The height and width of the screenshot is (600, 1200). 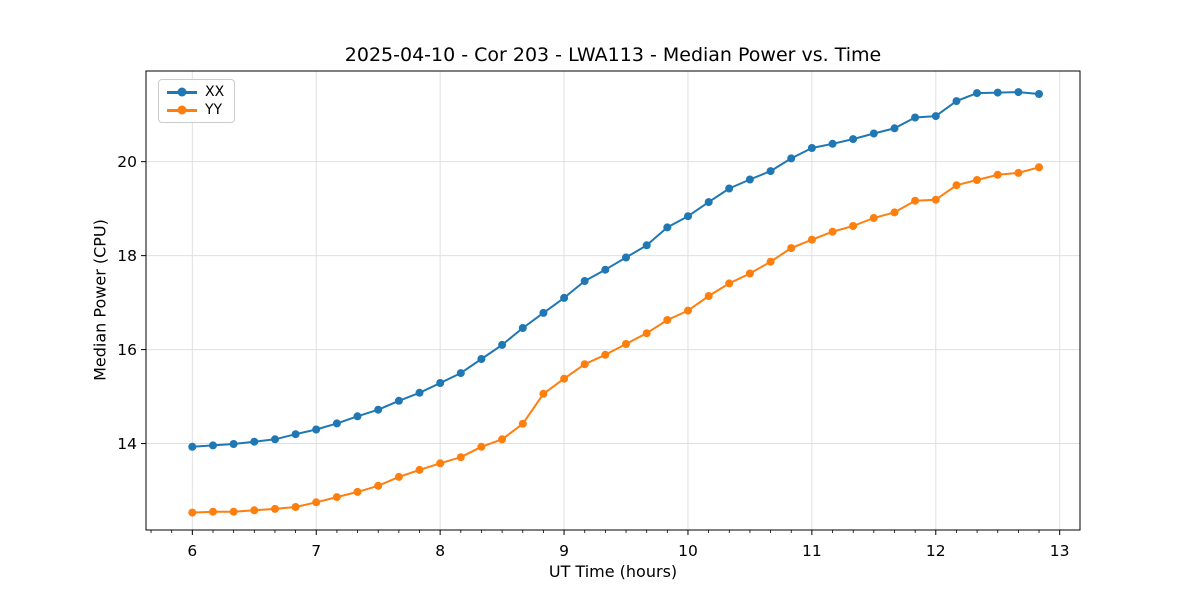 I want to click on y-tick-label: 20, so click(x=127, y=162).